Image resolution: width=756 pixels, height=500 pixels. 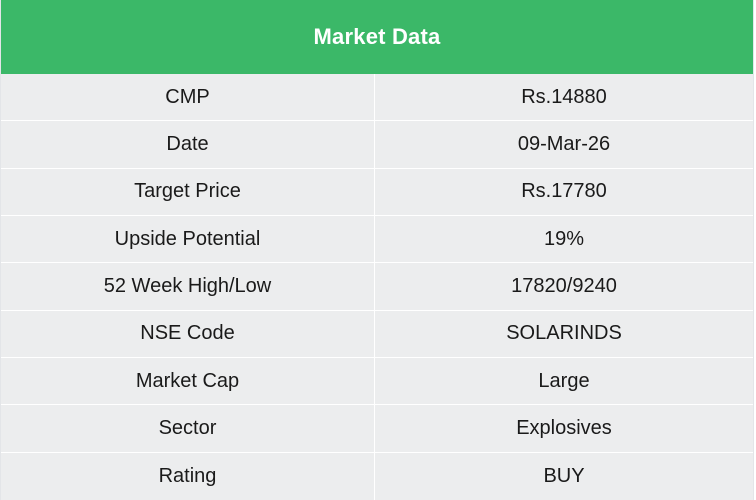 What do you see at coordinates (188, 191) in the screenshot?
I see `row-label: Target Price` at bounding box center [188, 191].